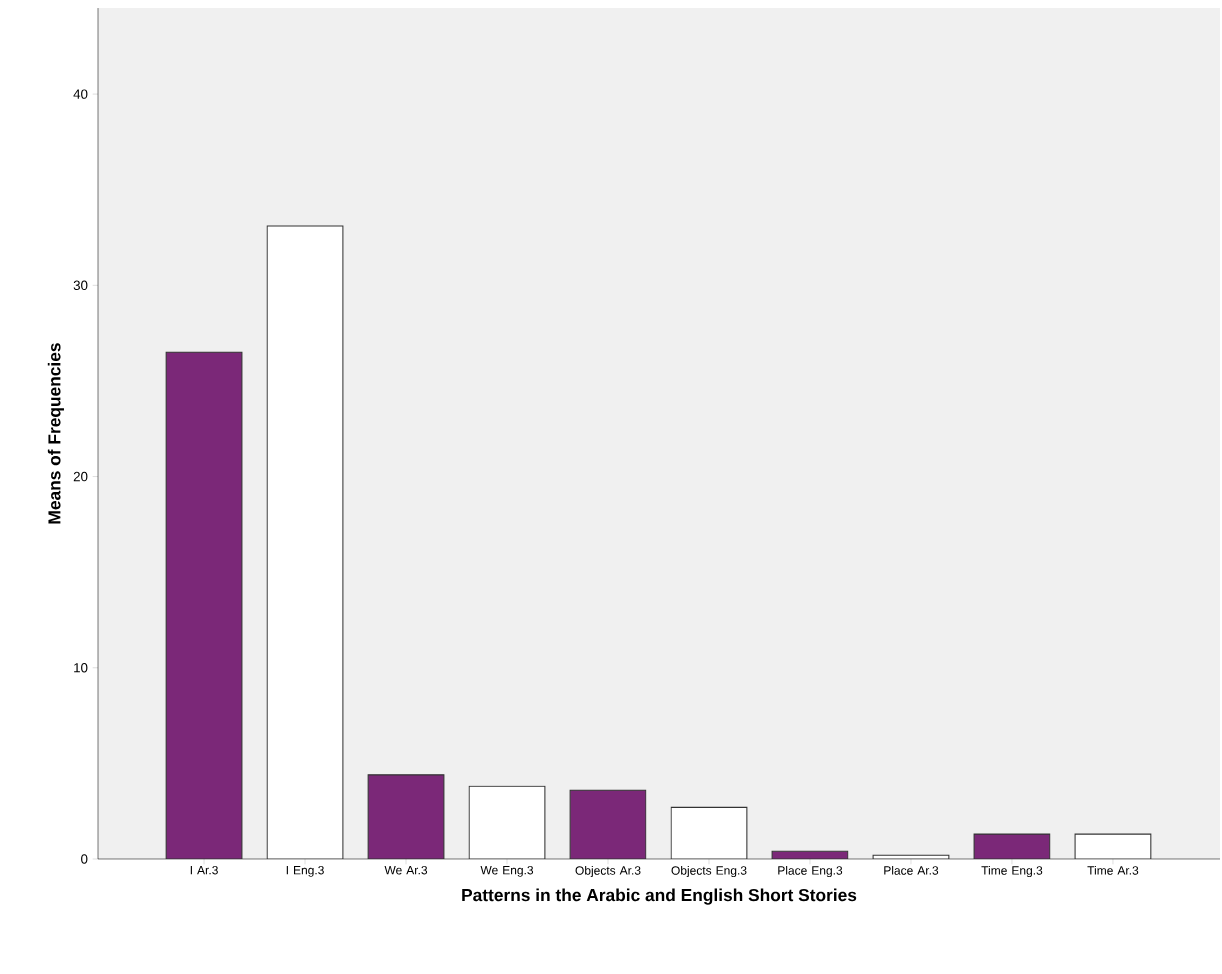 This screenshot has height=974, width=1222. I want to click on x-tick-label: Objects Ar.3, so click(608, 871).